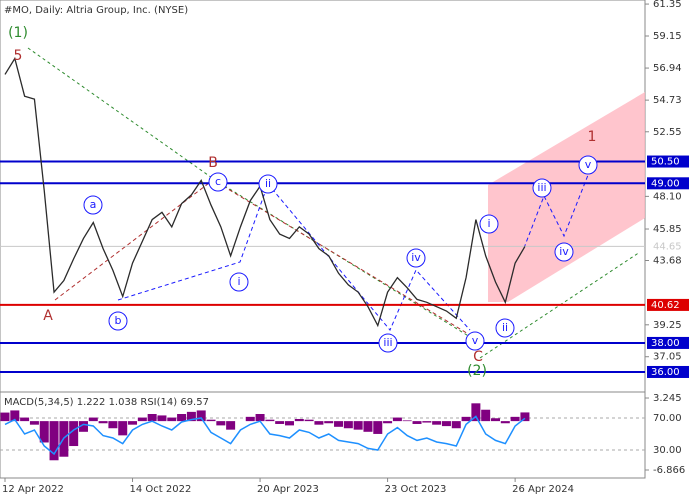 This screenshot has width=700, height=500. Describe the element at coordinates (48, 316) in the screenshot. I see `wave-label: A` at that location.